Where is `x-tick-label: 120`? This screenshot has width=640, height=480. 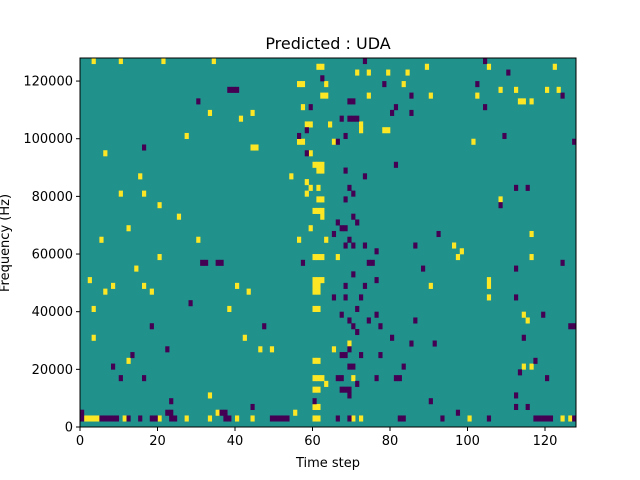
x-tick-label: 120 is located at coordinates (545, 441).